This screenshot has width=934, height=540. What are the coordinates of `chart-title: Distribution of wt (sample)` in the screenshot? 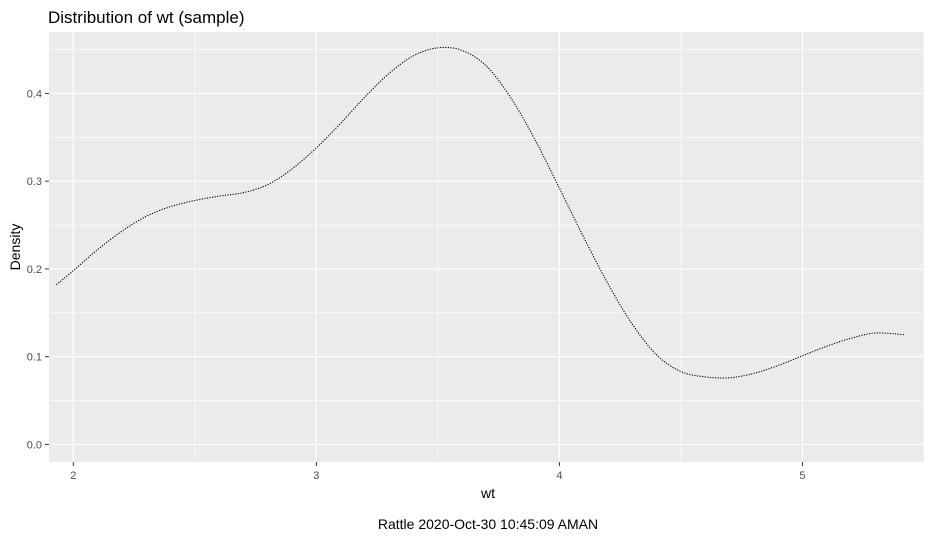 It's located at (146, 17).